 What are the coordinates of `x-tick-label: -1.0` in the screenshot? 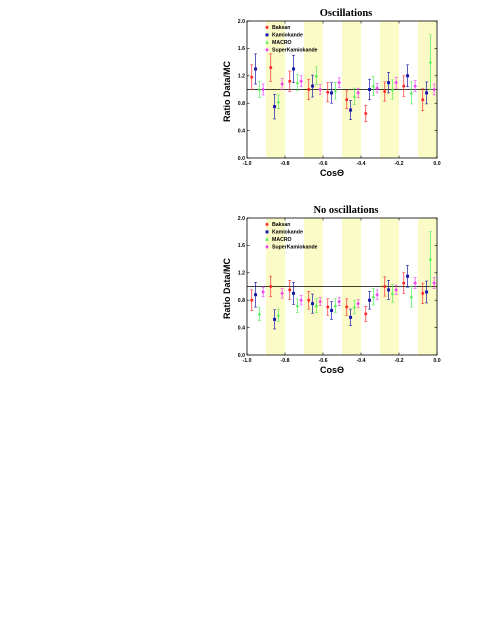 It's located at (247, 164).